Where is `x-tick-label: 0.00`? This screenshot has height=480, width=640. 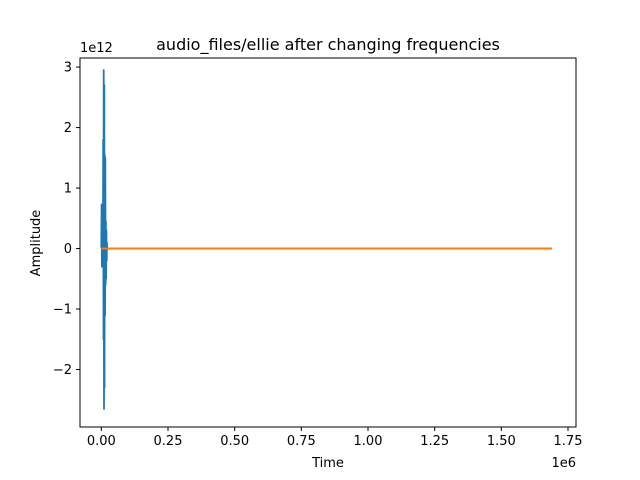
x-tick-label: 0.00 is located at coordinates (101, 441).